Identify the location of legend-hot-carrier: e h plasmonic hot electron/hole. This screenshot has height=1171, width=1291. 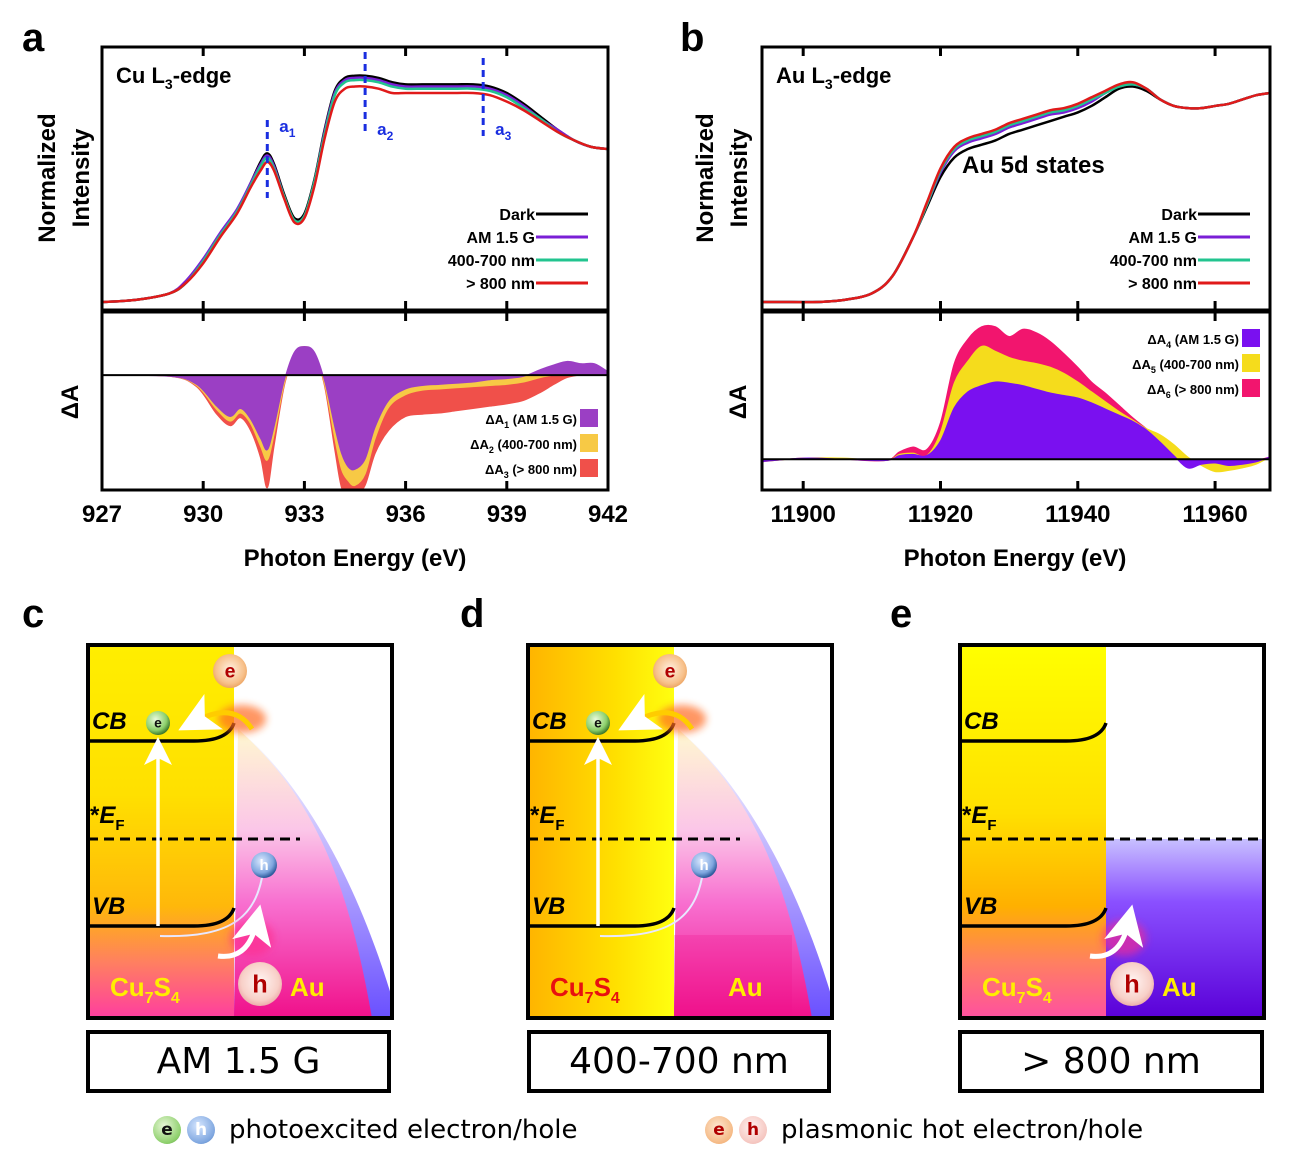
(924, 1130).